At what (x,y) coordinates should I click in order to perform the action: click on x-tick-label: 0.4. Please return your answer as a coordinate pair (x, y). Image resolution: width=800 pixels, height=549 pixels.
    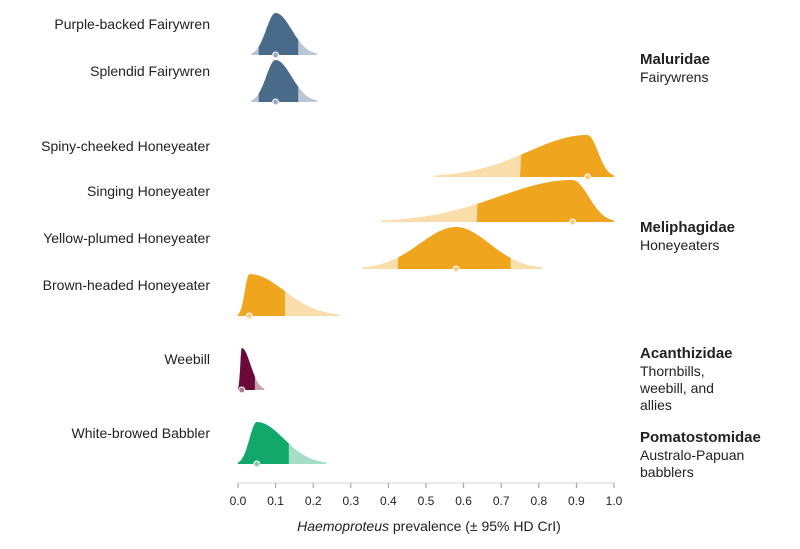
    Looking at the image, I should click on (388, 501).